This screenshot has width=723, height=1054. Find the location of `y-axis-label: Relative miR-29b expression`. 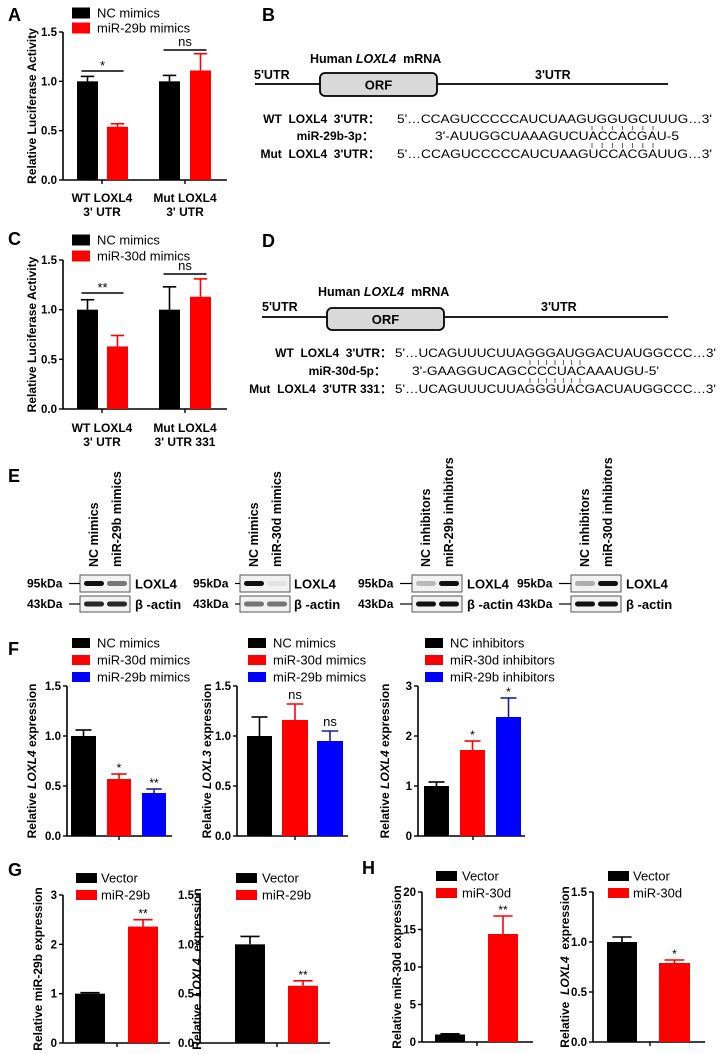

y-axis-label: Relative miR-29b expression is located at coordinates (38, 968).